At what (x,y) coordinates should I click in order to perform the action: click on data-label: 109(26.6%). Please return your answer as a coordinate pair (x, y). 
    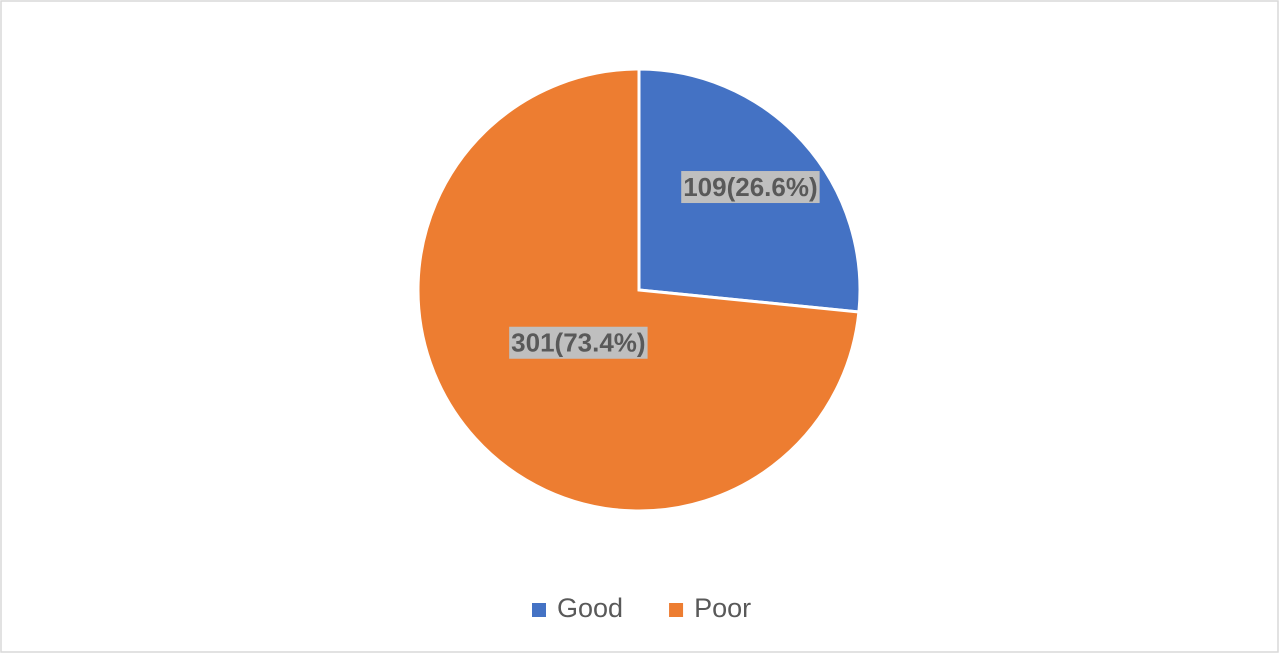
    Looking at the image, I should click on (750, 187).